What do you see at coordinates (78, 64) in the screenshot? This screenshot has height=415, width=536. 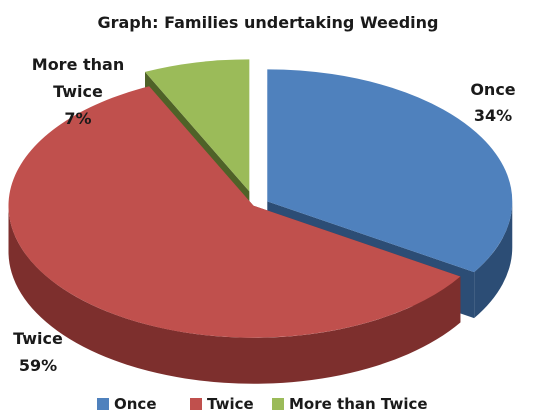 I see `data-label-more-than-twice-category: More than` at bounding box center [78, 64].